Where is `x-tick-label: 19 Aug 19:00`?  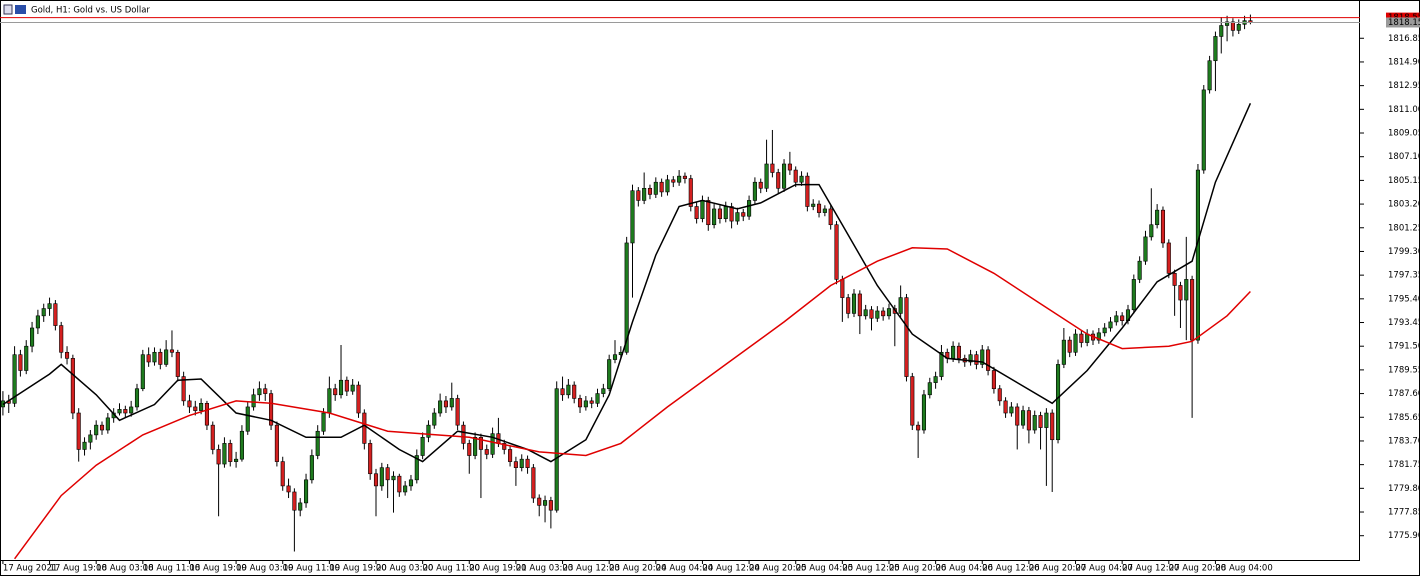
x-tick-label: 19 Aug 19:00 is located at coordinates (357, 569).